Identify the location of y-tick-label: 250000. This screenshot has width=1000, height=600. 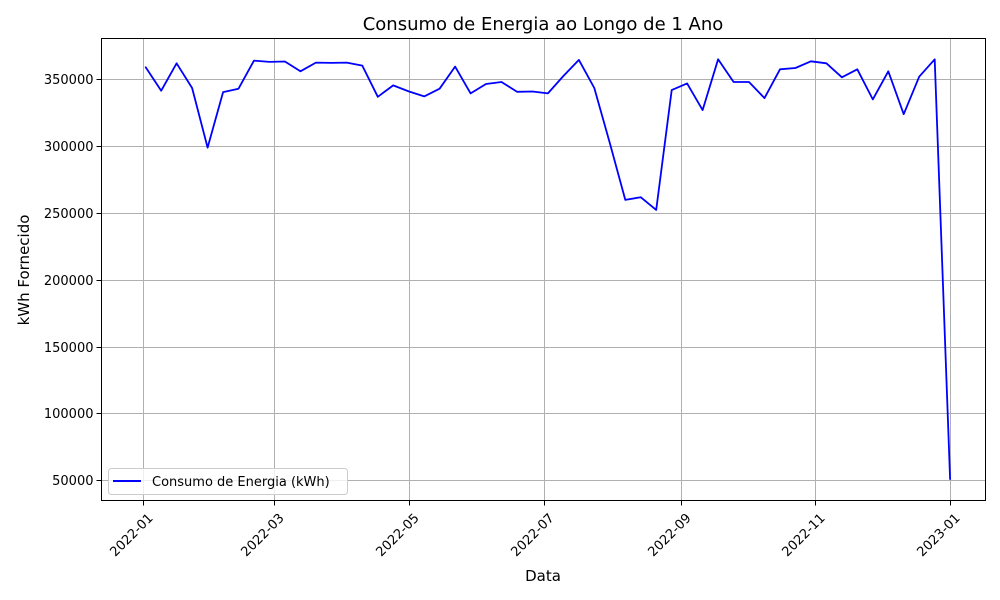
(69, 214).